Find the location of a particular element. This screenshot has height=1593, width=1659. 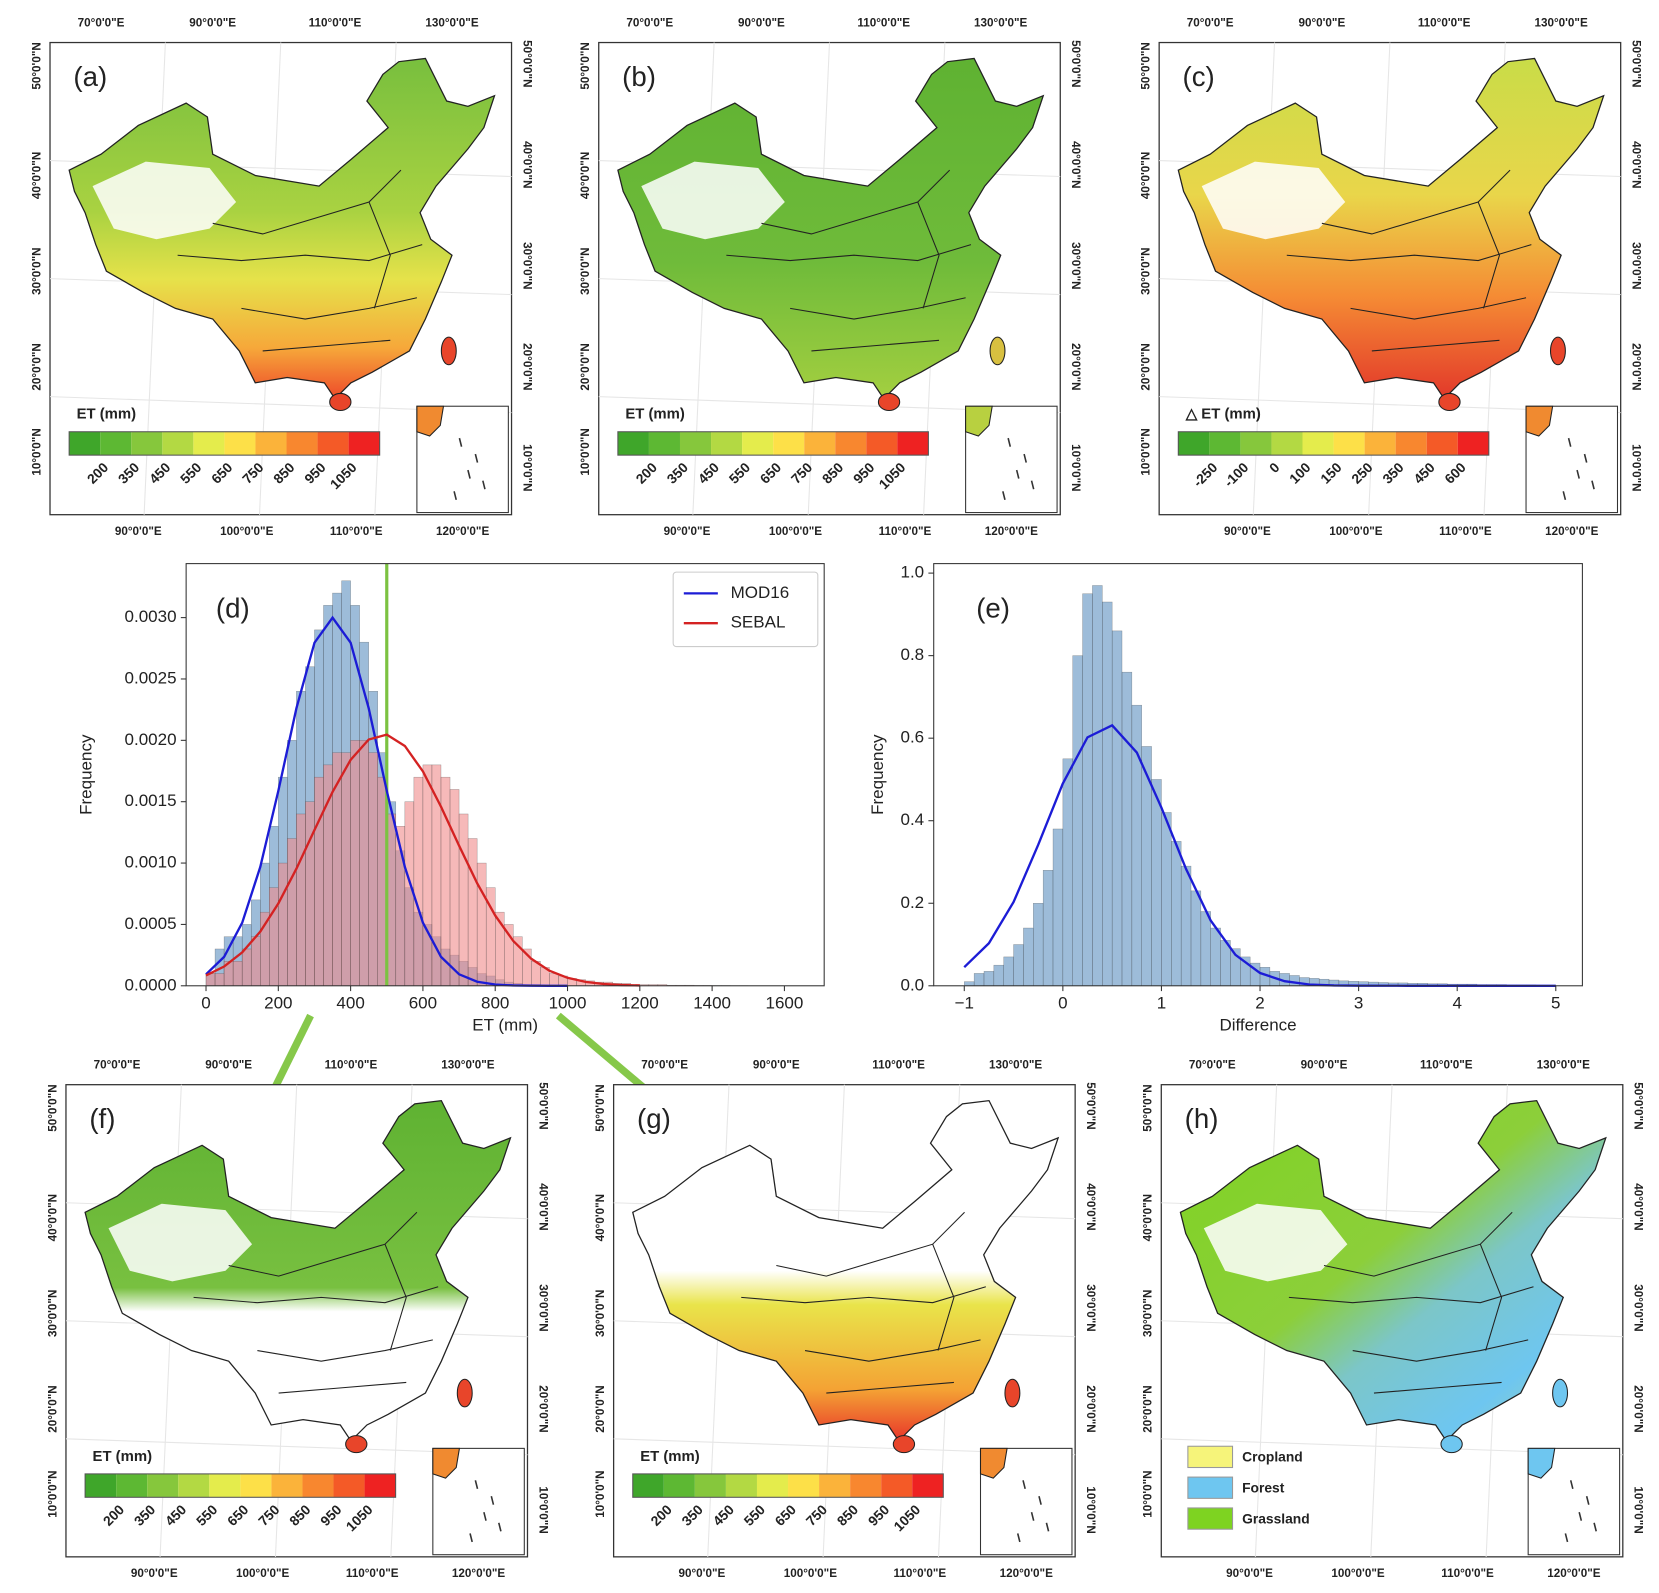

y-tick-label: 1.0 is located at coordinates (913, 572).